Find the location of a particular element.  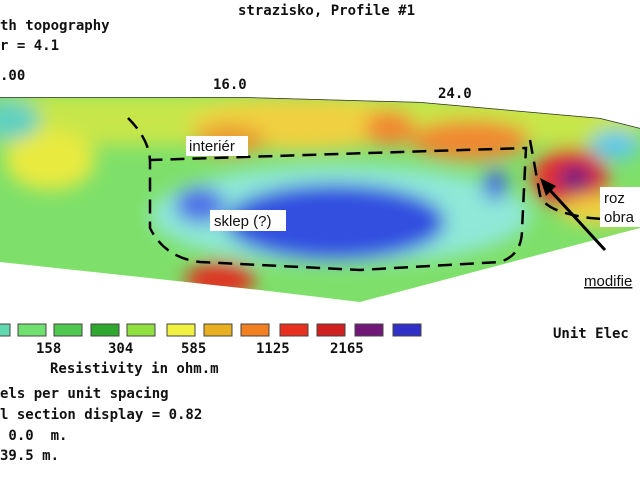

footer-line: 39.5 m. is located at coordinates (29, 456).